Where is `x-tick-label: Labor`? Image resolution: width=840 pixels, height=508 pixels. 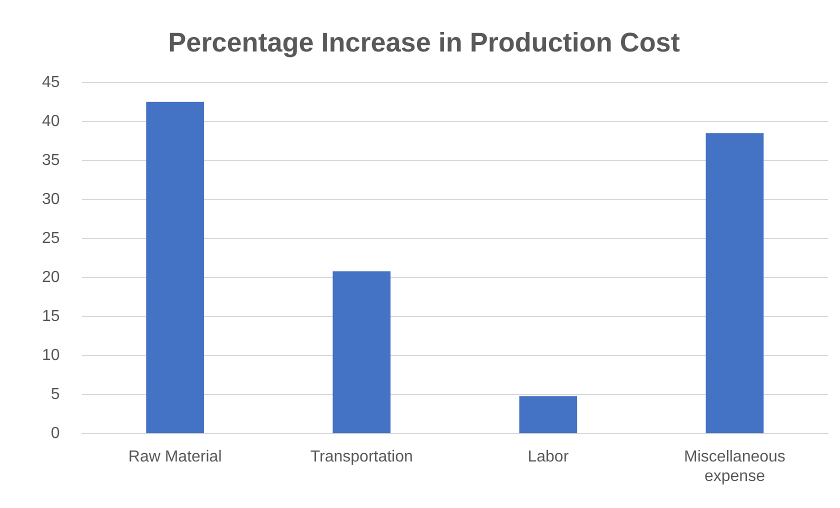
x-tick-label: Labor is located at coordinates (549, 457).